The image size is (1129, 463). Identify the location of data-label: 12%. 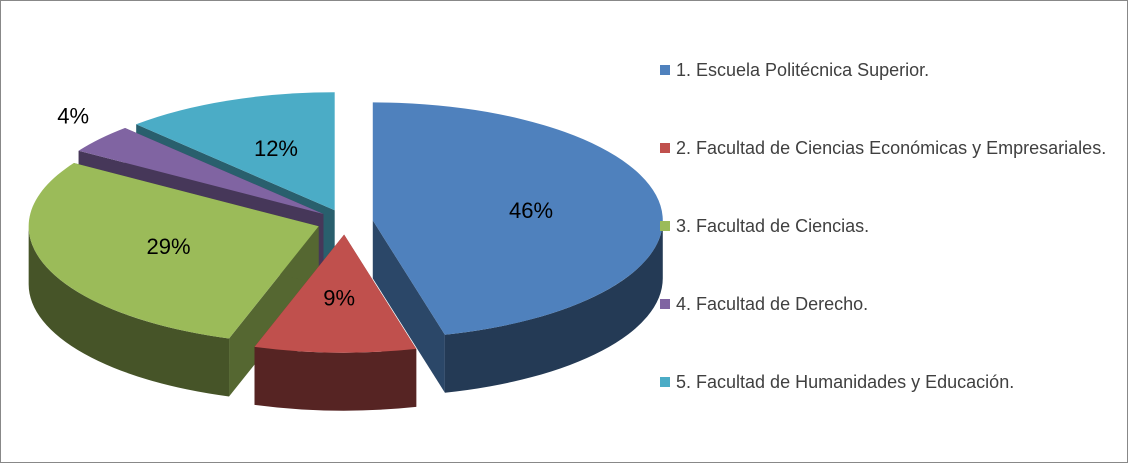
(276, 148).